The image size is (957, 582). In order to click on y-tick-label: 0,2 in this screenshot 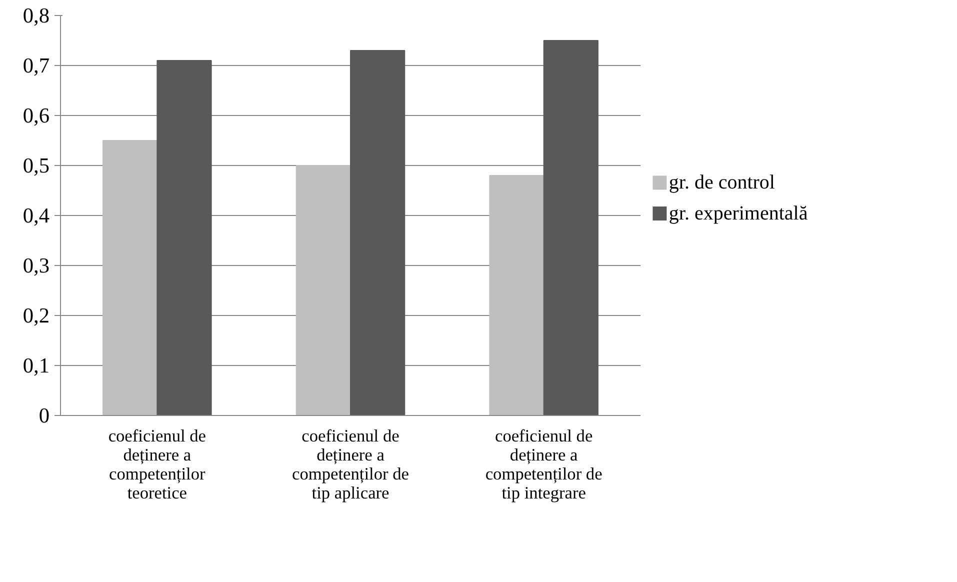, I will do `click(36, 316)`.